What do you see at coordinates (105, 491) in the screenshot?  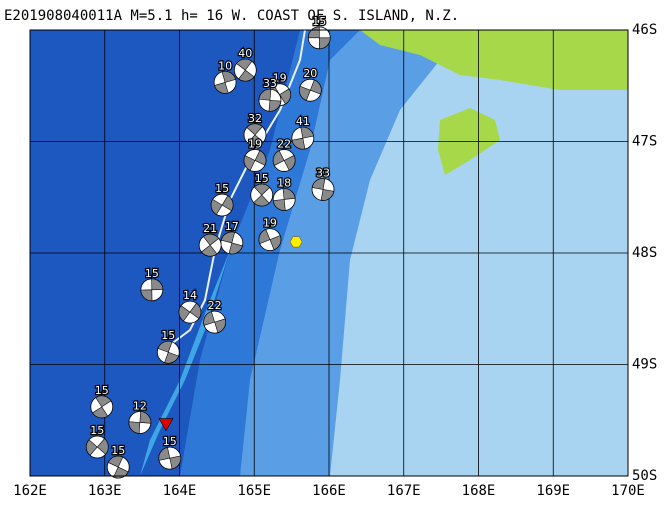 I see `x-tick-label: 163E` at bounding box center [105, 491].